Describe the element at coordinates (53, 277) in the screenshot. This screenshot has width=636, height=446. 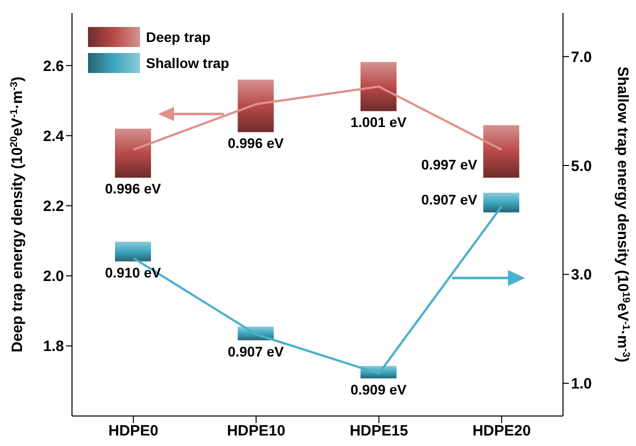
I see `y-tick-label: 2.0` at that location.